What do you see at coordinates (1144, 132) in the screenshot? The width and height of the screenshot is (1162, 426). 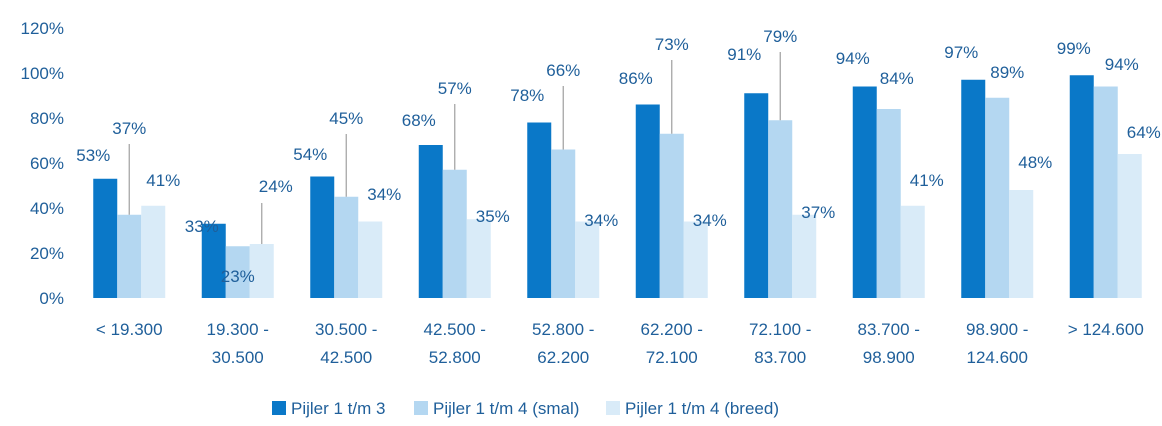 I see `data-label: 64%` at bounding box center [1144, 132].